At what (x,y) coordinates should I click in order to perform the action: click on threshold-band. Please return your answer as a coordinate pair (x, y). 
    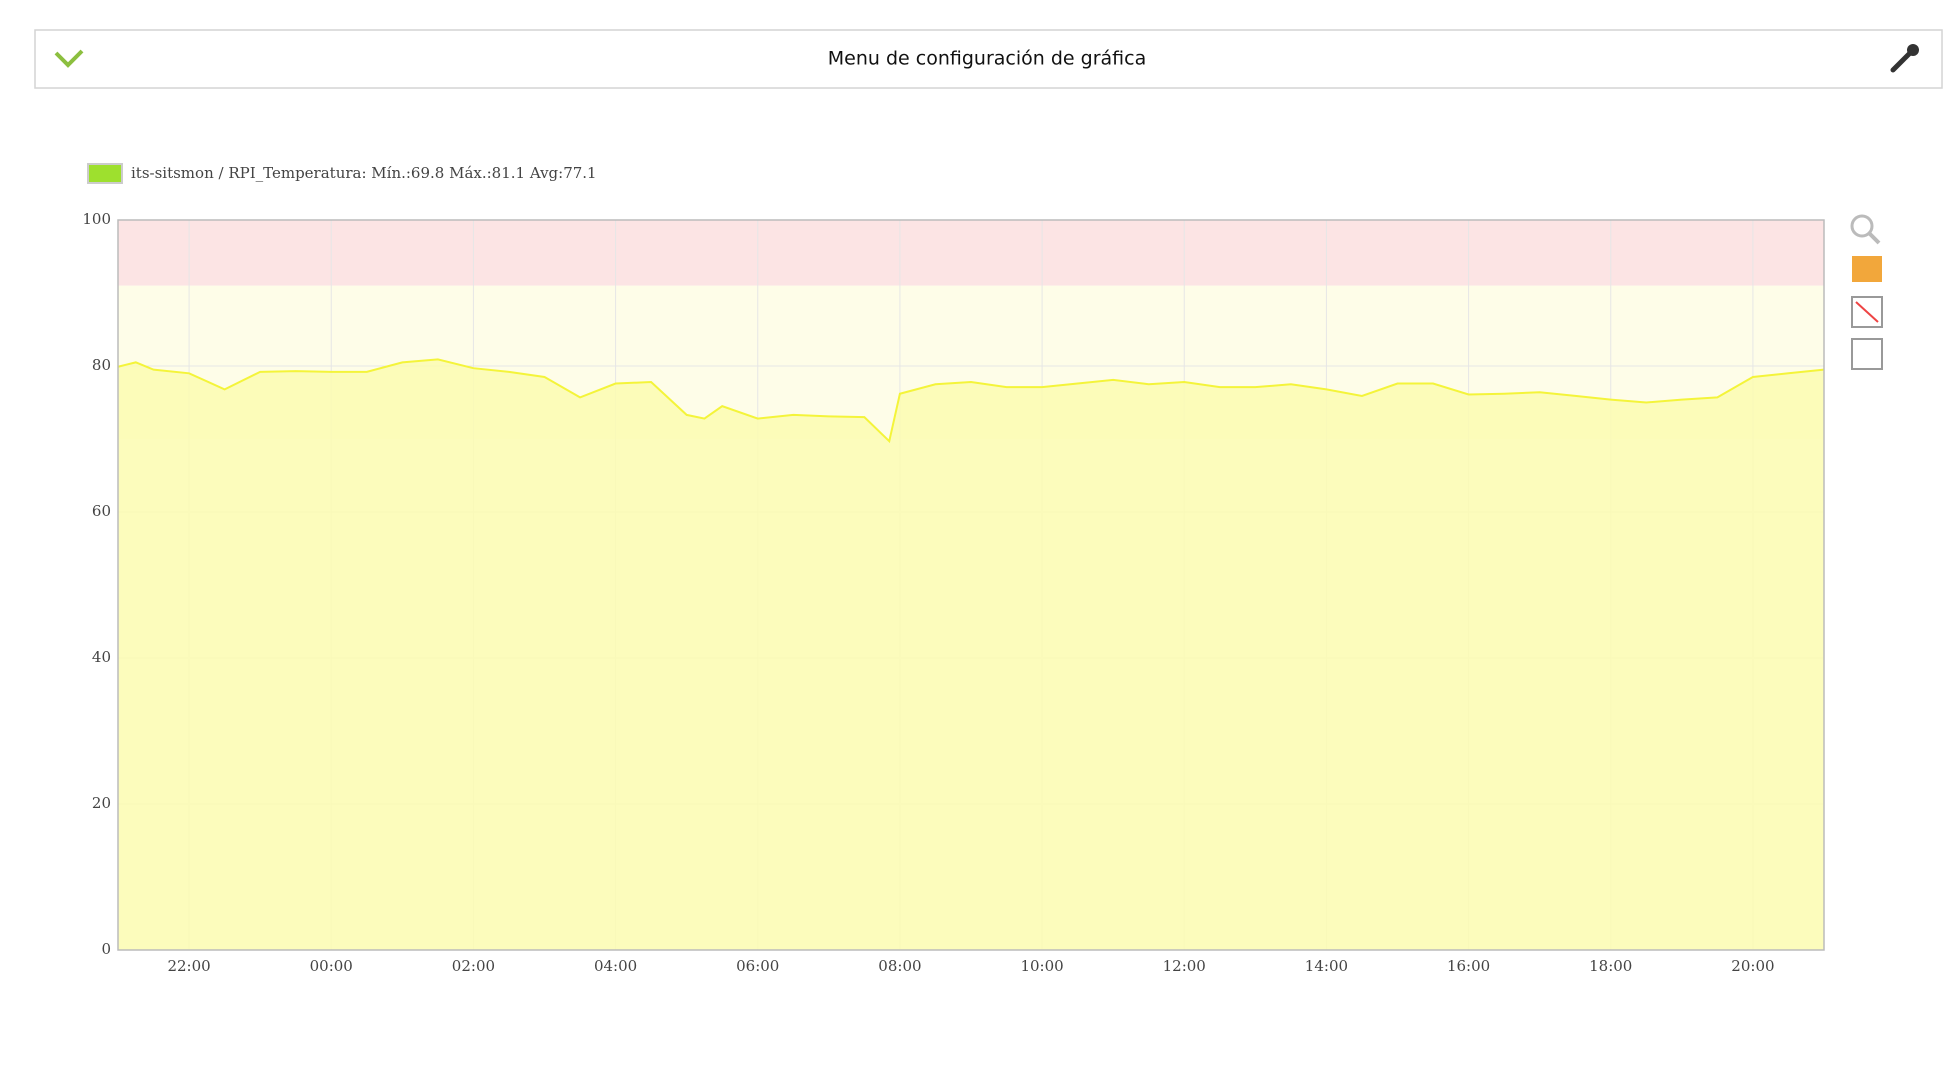
    Looking at the image, I should click on (971, 253).